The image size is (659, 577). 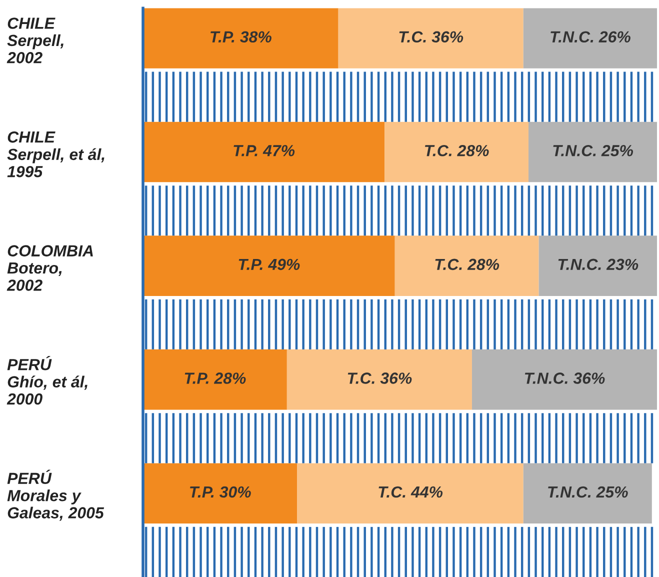 I want to click on data-label: T.P. 49%, so click(x=269, y=264).